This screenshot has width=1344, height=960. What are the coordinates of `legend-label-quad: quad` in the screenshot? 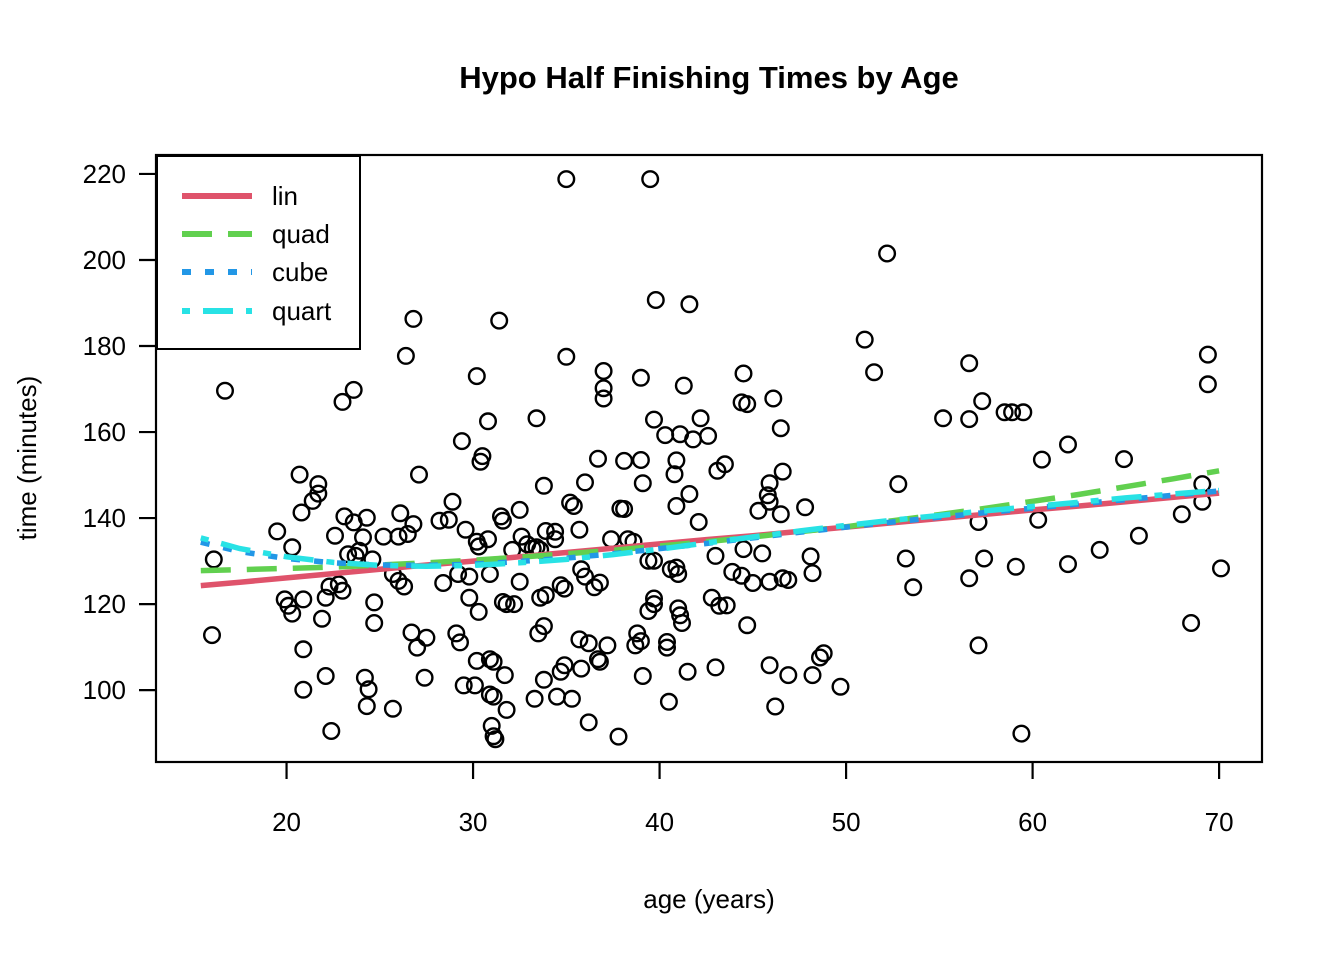 It's located at (301, 234).